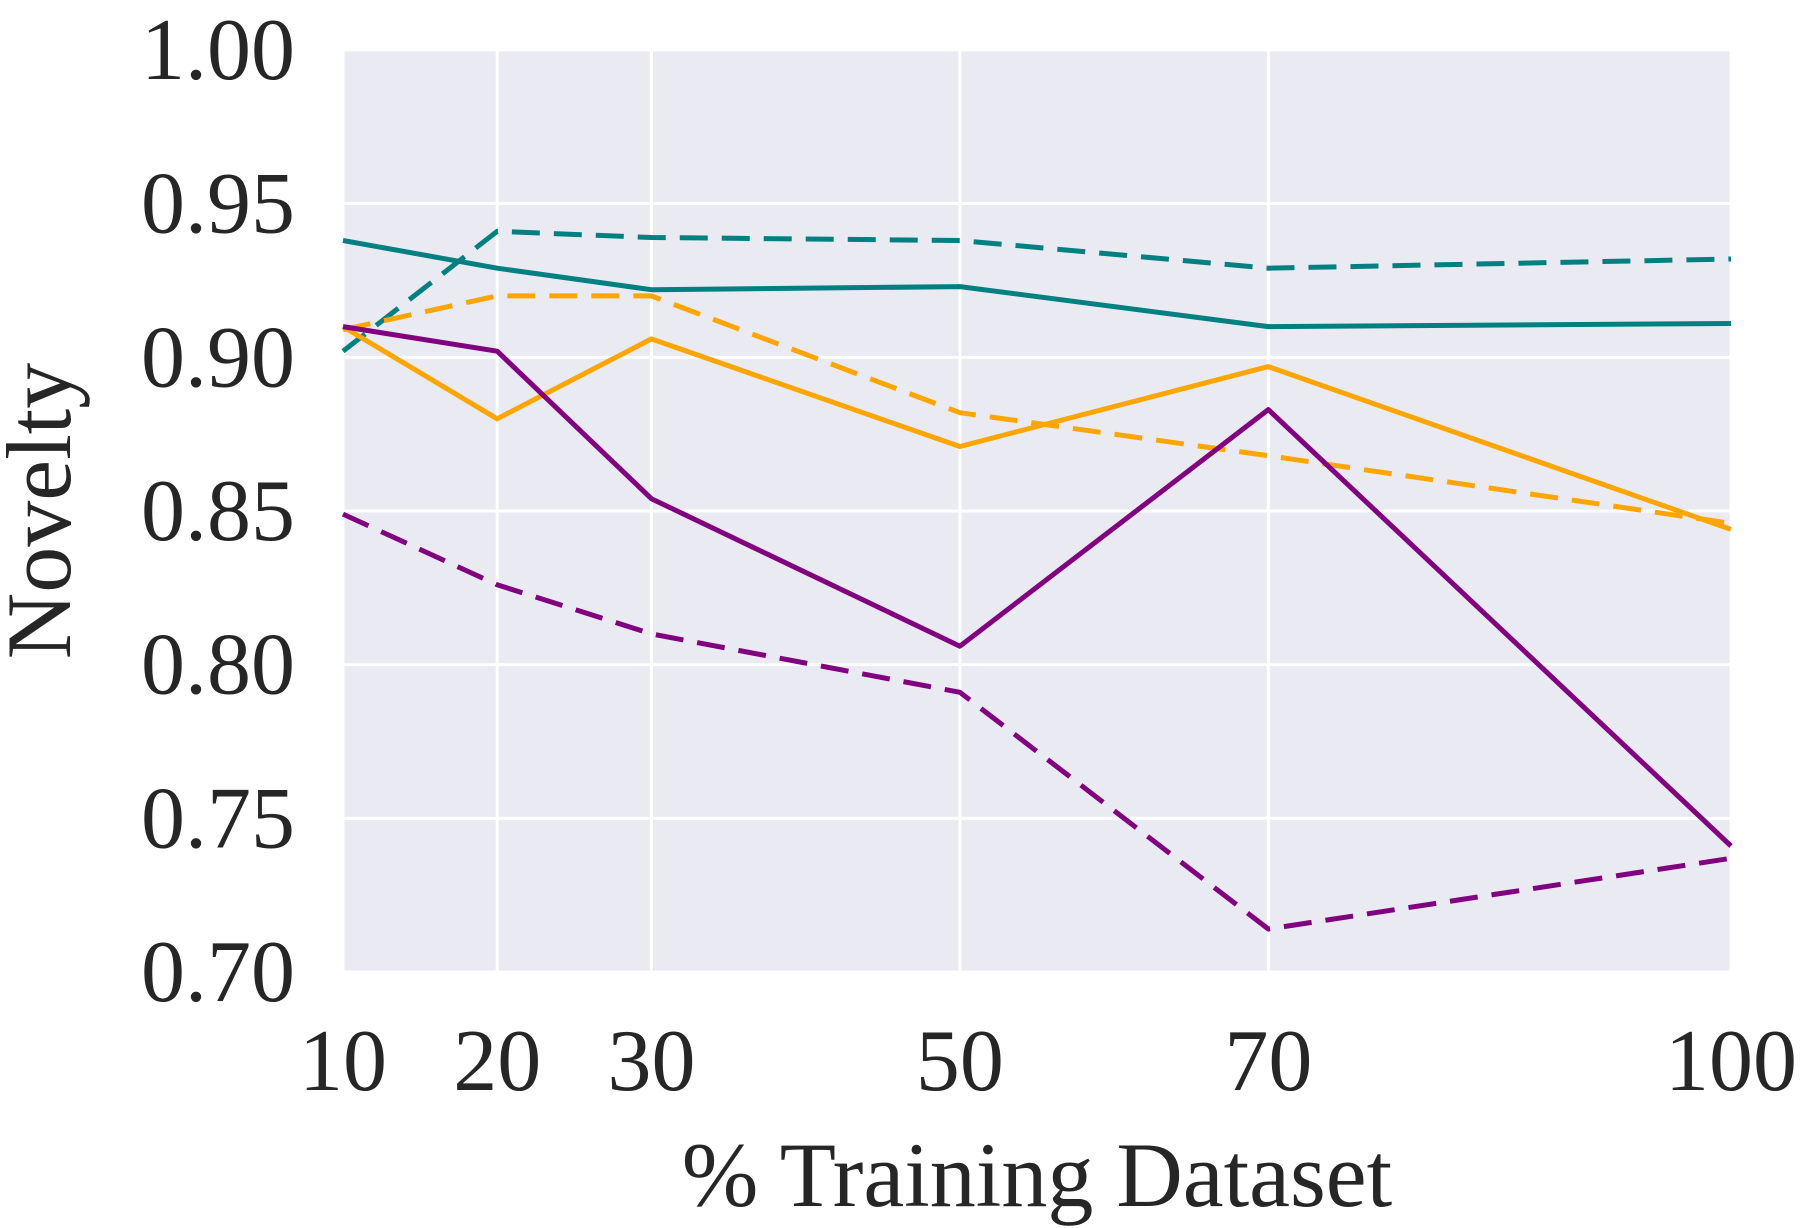  Describe the element at coordinates (45, 511) in the screenshot. I see `y-axis-label: Novelty` at that location.